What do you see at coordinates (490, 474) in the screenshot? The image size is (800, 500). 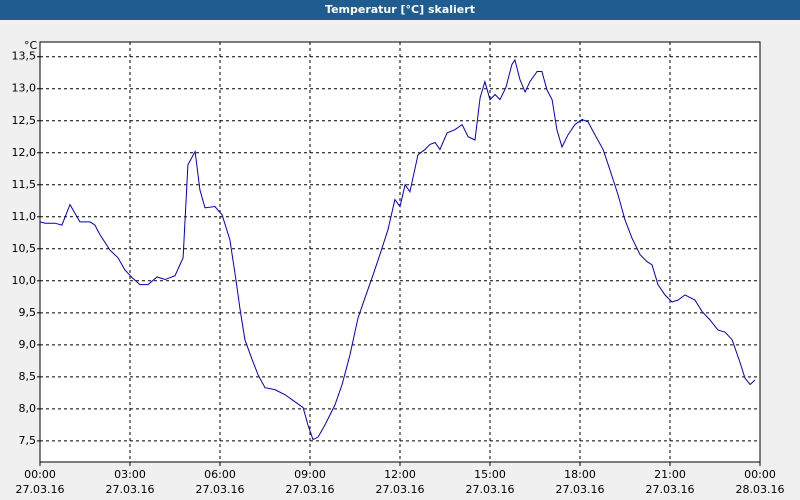 I see `x-tick-label: 15:00` at bounding box center [490, 474].